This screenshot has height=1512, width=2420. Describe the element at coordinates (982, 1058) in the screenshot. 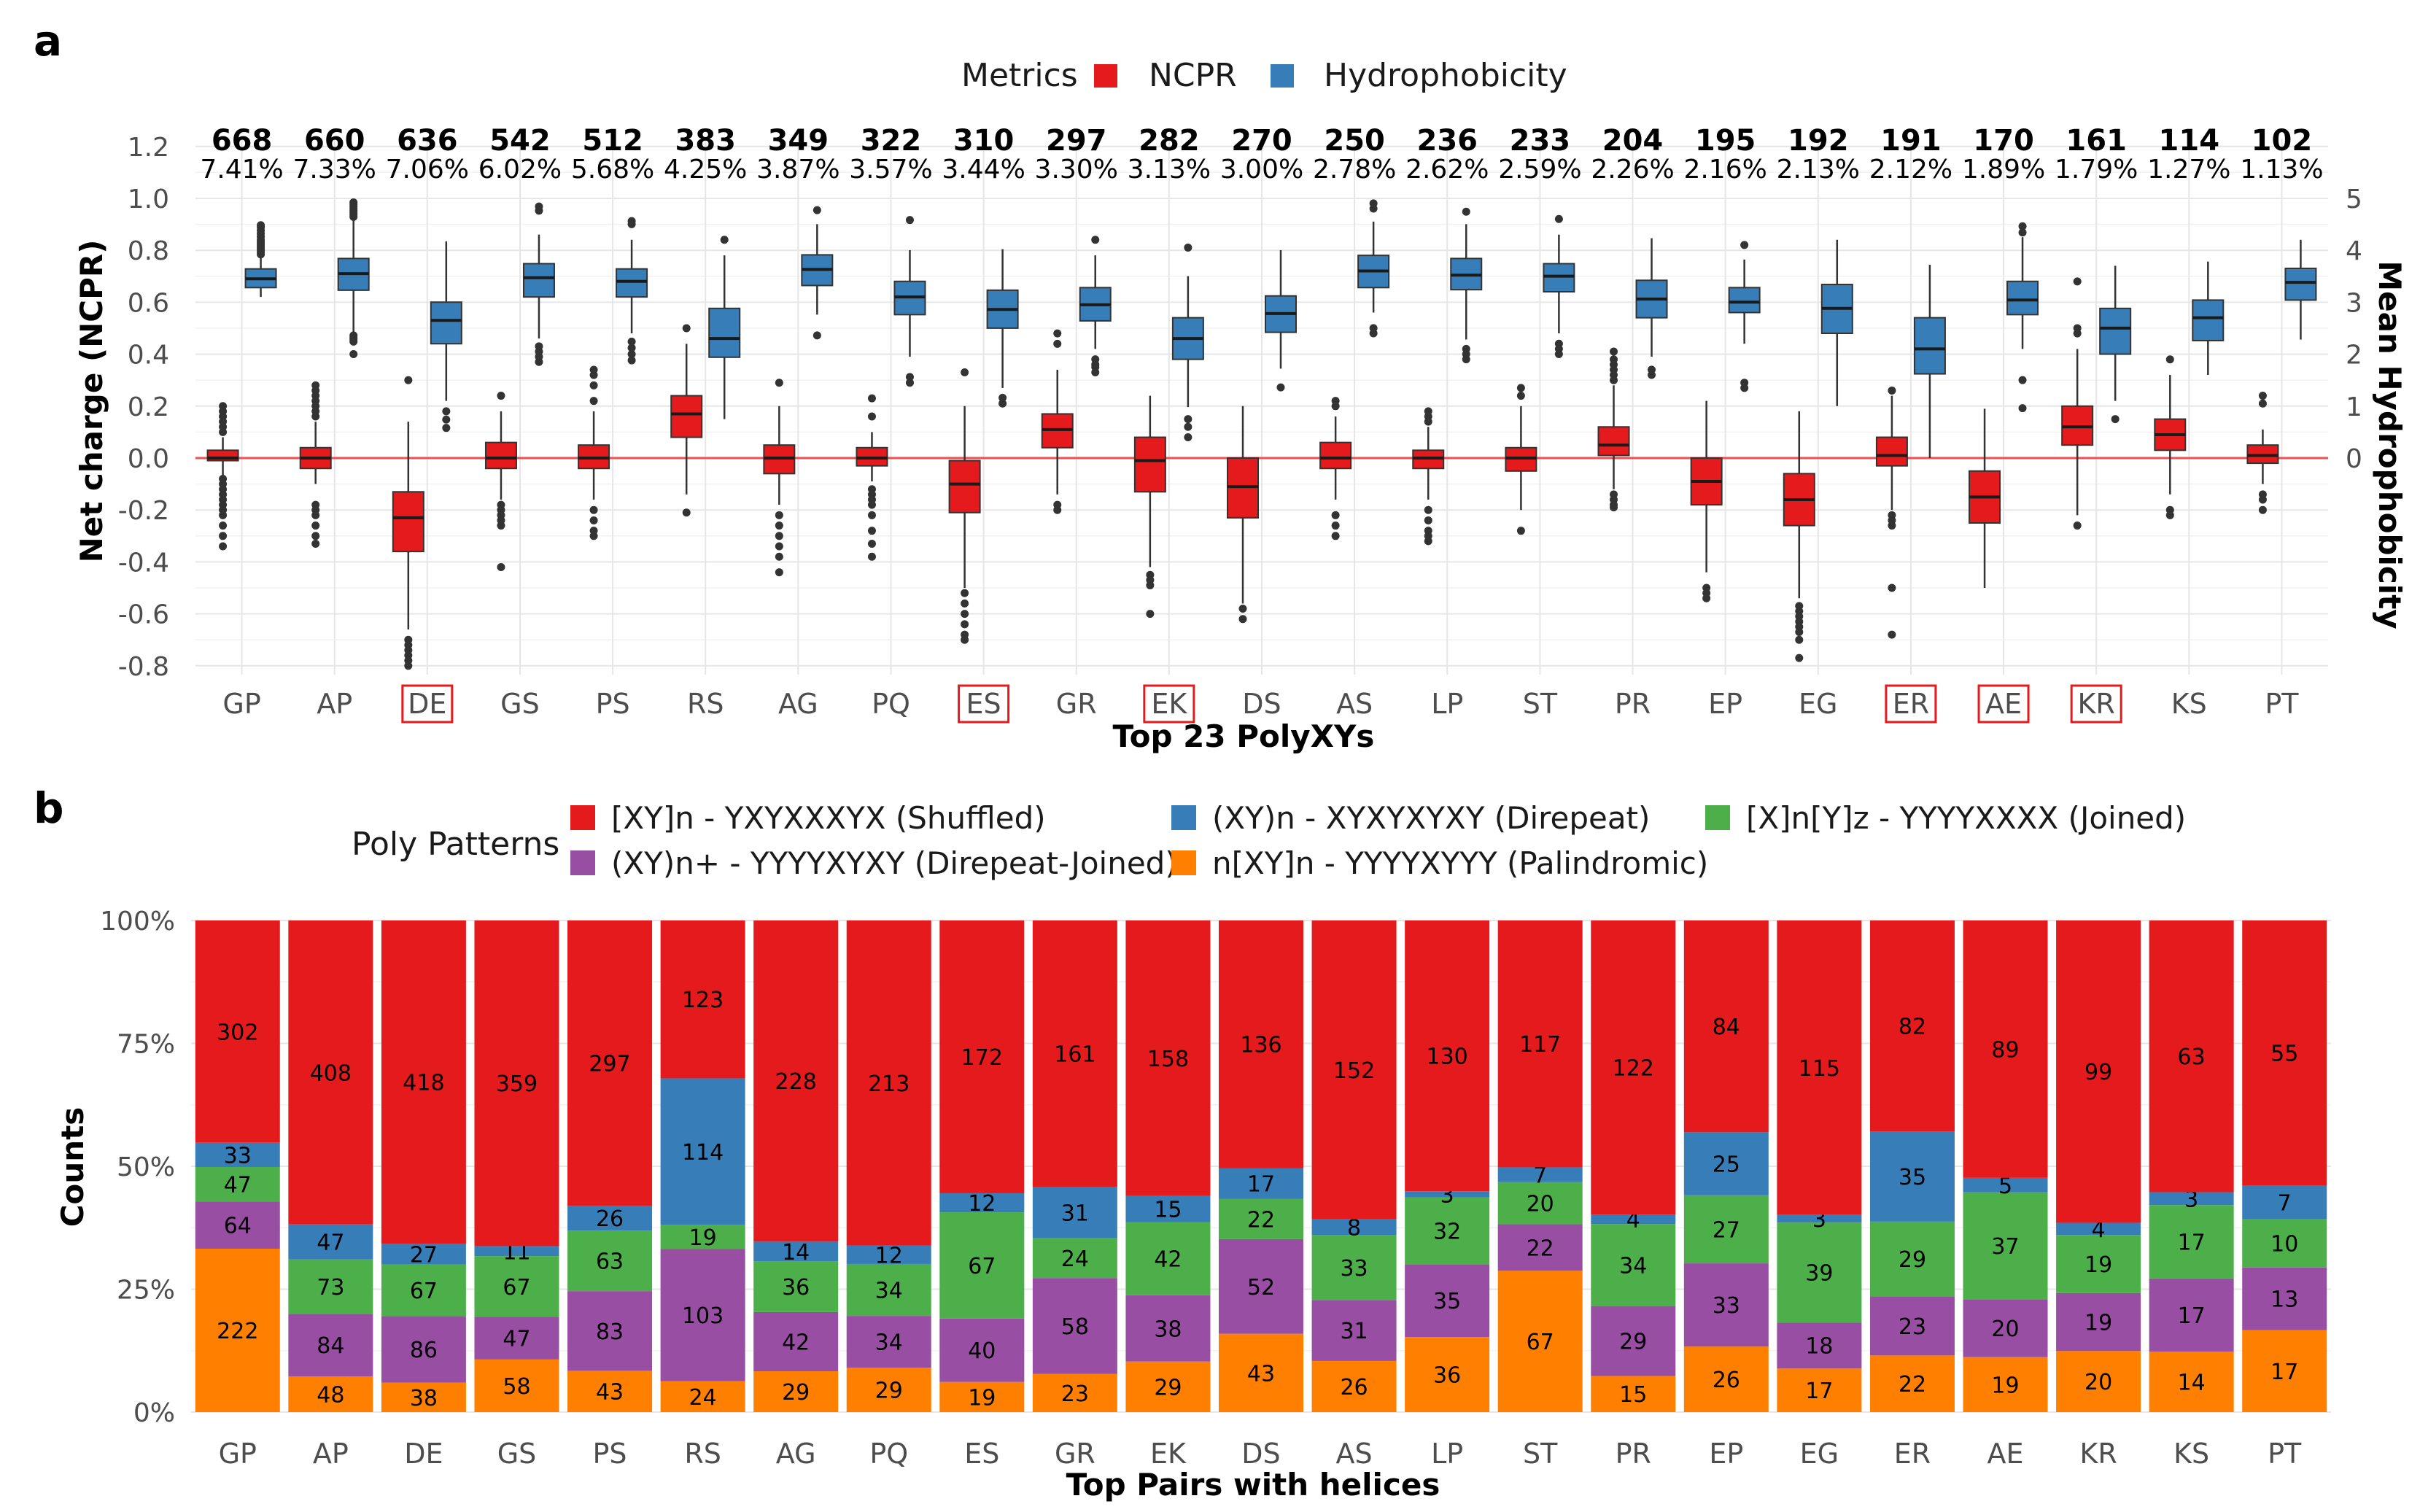

I see `segment-label: 172` at that location.